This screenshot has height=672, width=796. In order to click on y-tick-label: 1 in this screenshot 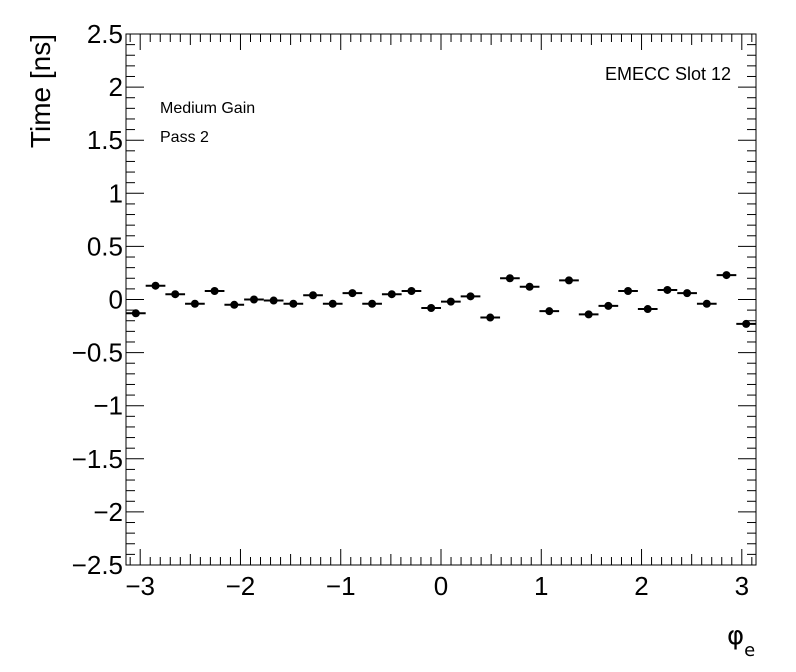, I will do `click(116, 193)`.